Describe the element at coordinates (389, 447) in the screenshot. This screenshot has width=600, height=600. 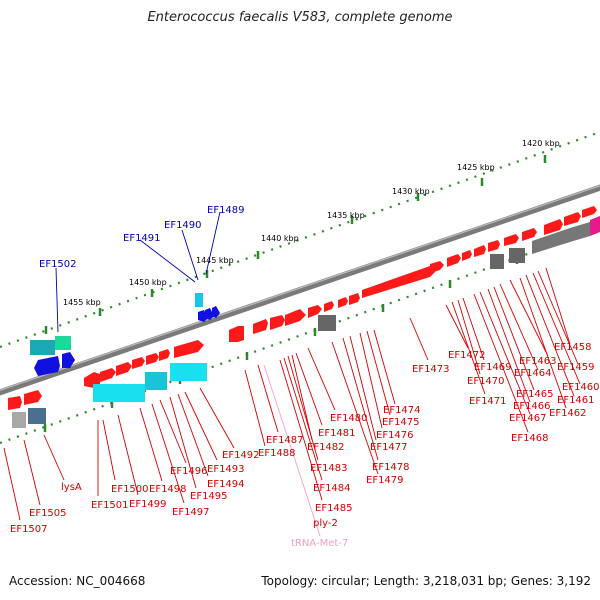
I see `gene-label: EF1477` at that location.